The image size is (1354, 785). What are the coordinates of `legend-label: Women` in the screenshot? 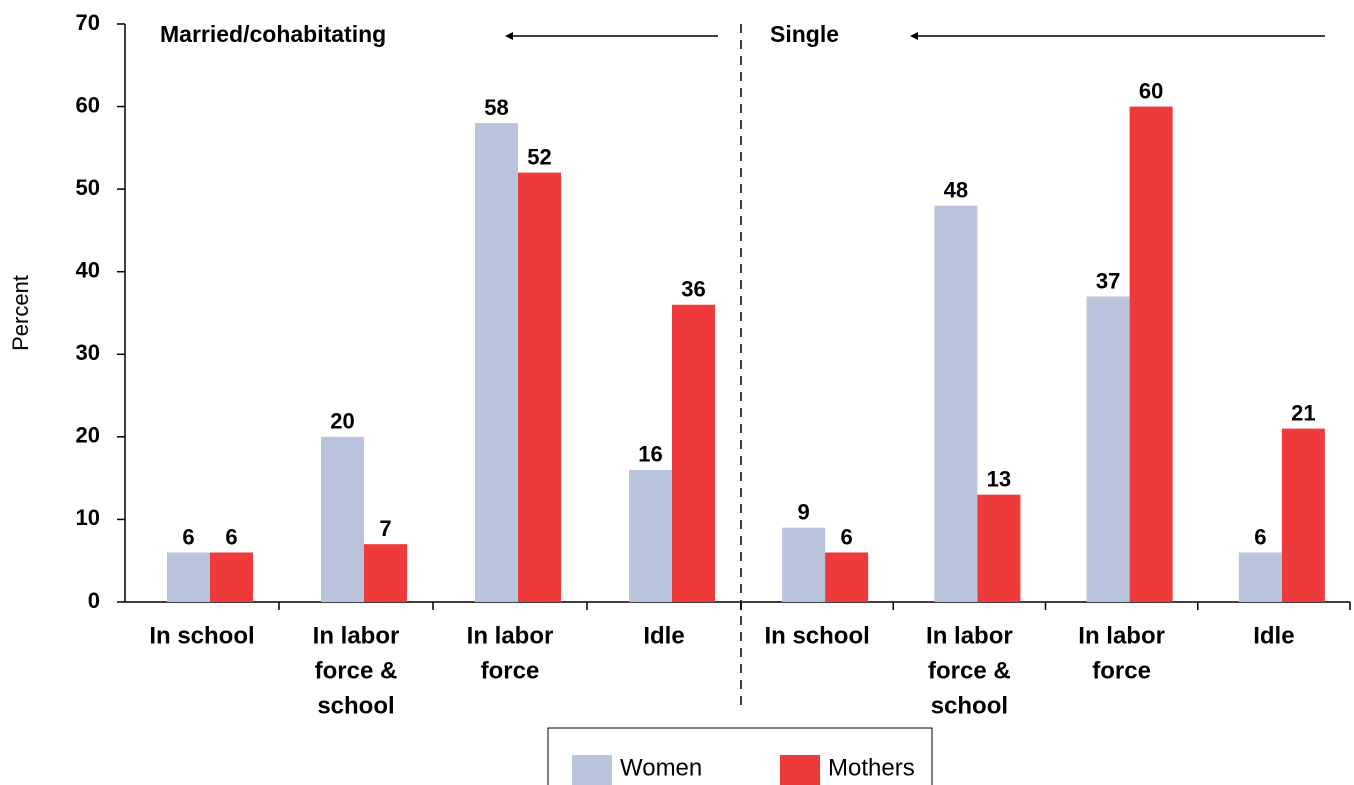 It's located at (661, 767).